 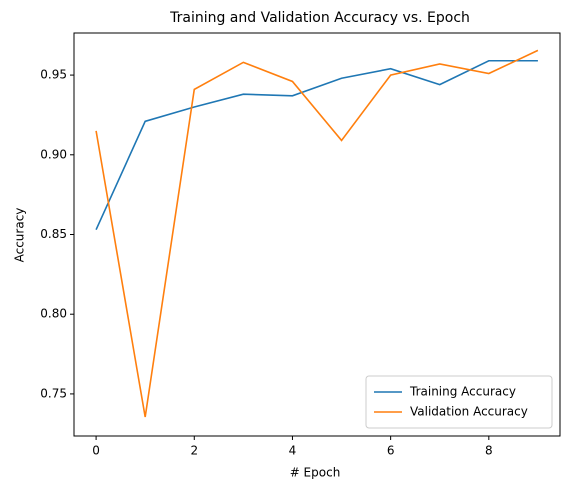 I want to click on y-tick-label: 0.90, so click(x=53, y=154).